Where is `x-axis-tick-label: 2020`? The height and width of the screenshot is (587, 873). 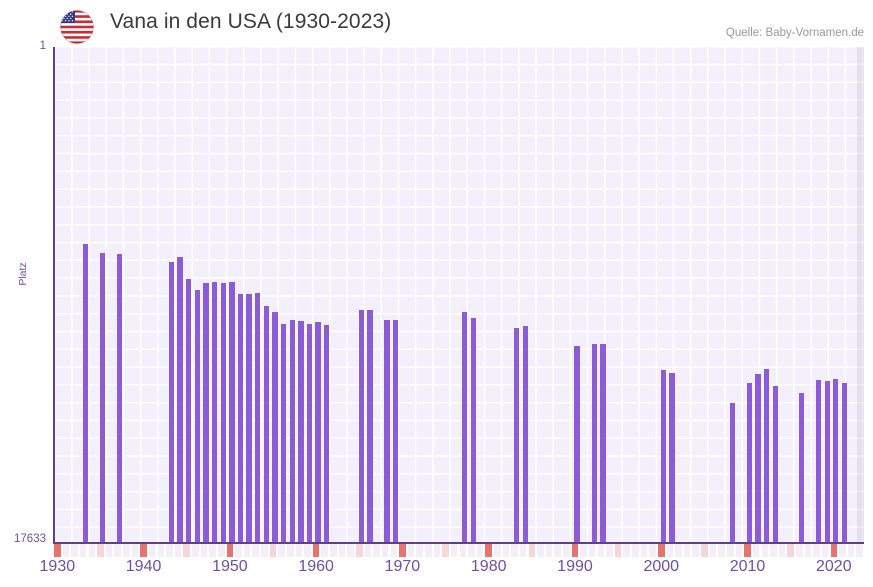 x-axis-tick-label: 2020 is located at coordinates (834, 566).